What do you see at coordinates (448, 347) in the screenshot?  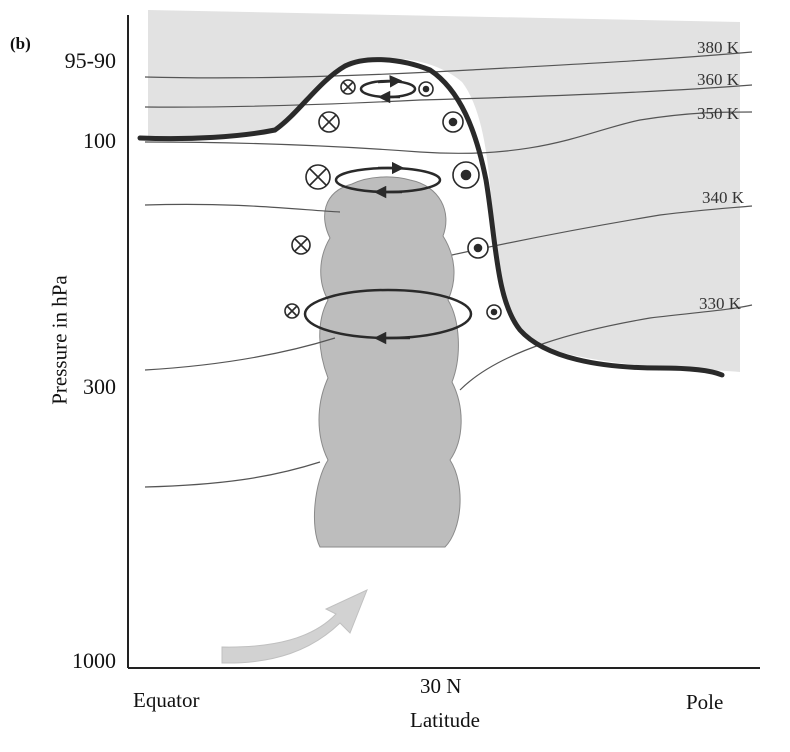 I see `isentrope-330k` at bounding box center [448, 347].